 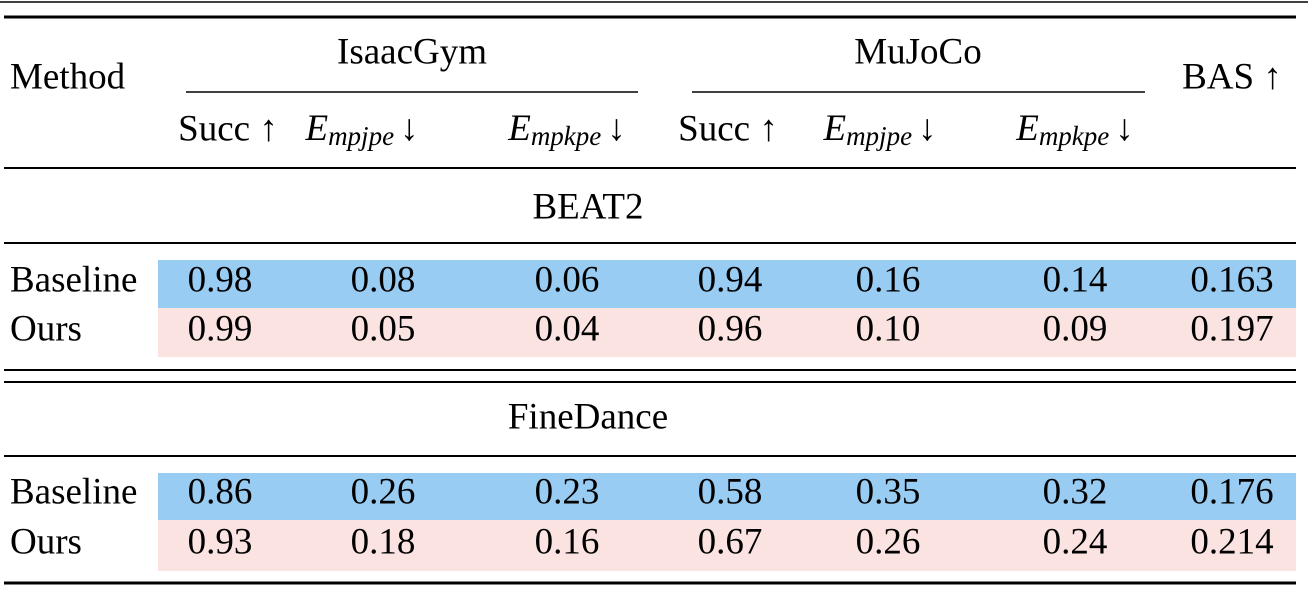 I want to click on value-cell: 0.98, so click(x=220, y=279).